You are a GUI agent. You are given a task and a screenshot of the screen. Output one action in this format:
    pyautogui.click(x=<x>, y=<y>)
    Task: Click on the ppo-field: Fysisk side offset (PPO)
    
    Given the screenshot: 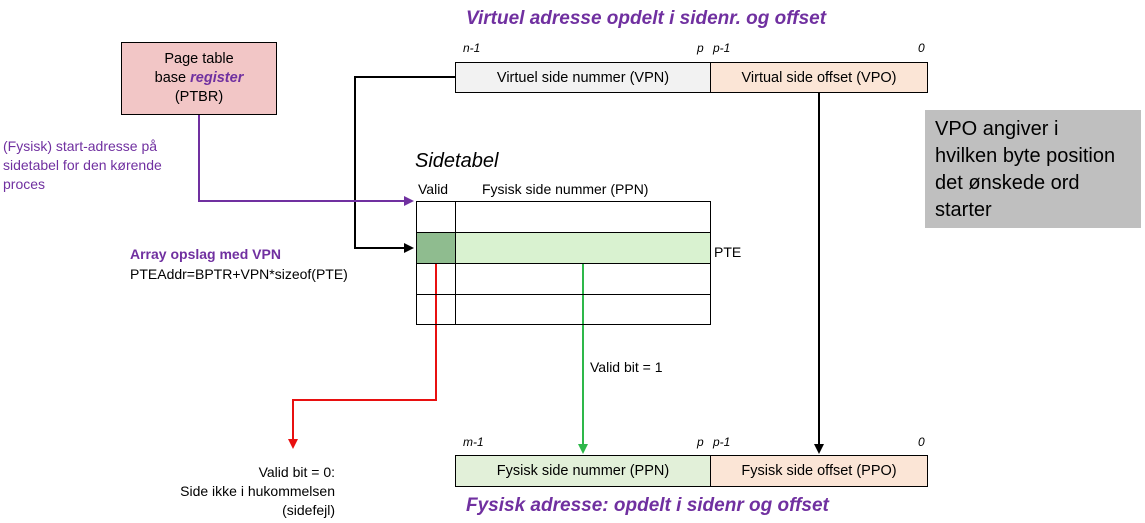 What is the action you would take?
    pyautogui.click(x=819, y=471)
    